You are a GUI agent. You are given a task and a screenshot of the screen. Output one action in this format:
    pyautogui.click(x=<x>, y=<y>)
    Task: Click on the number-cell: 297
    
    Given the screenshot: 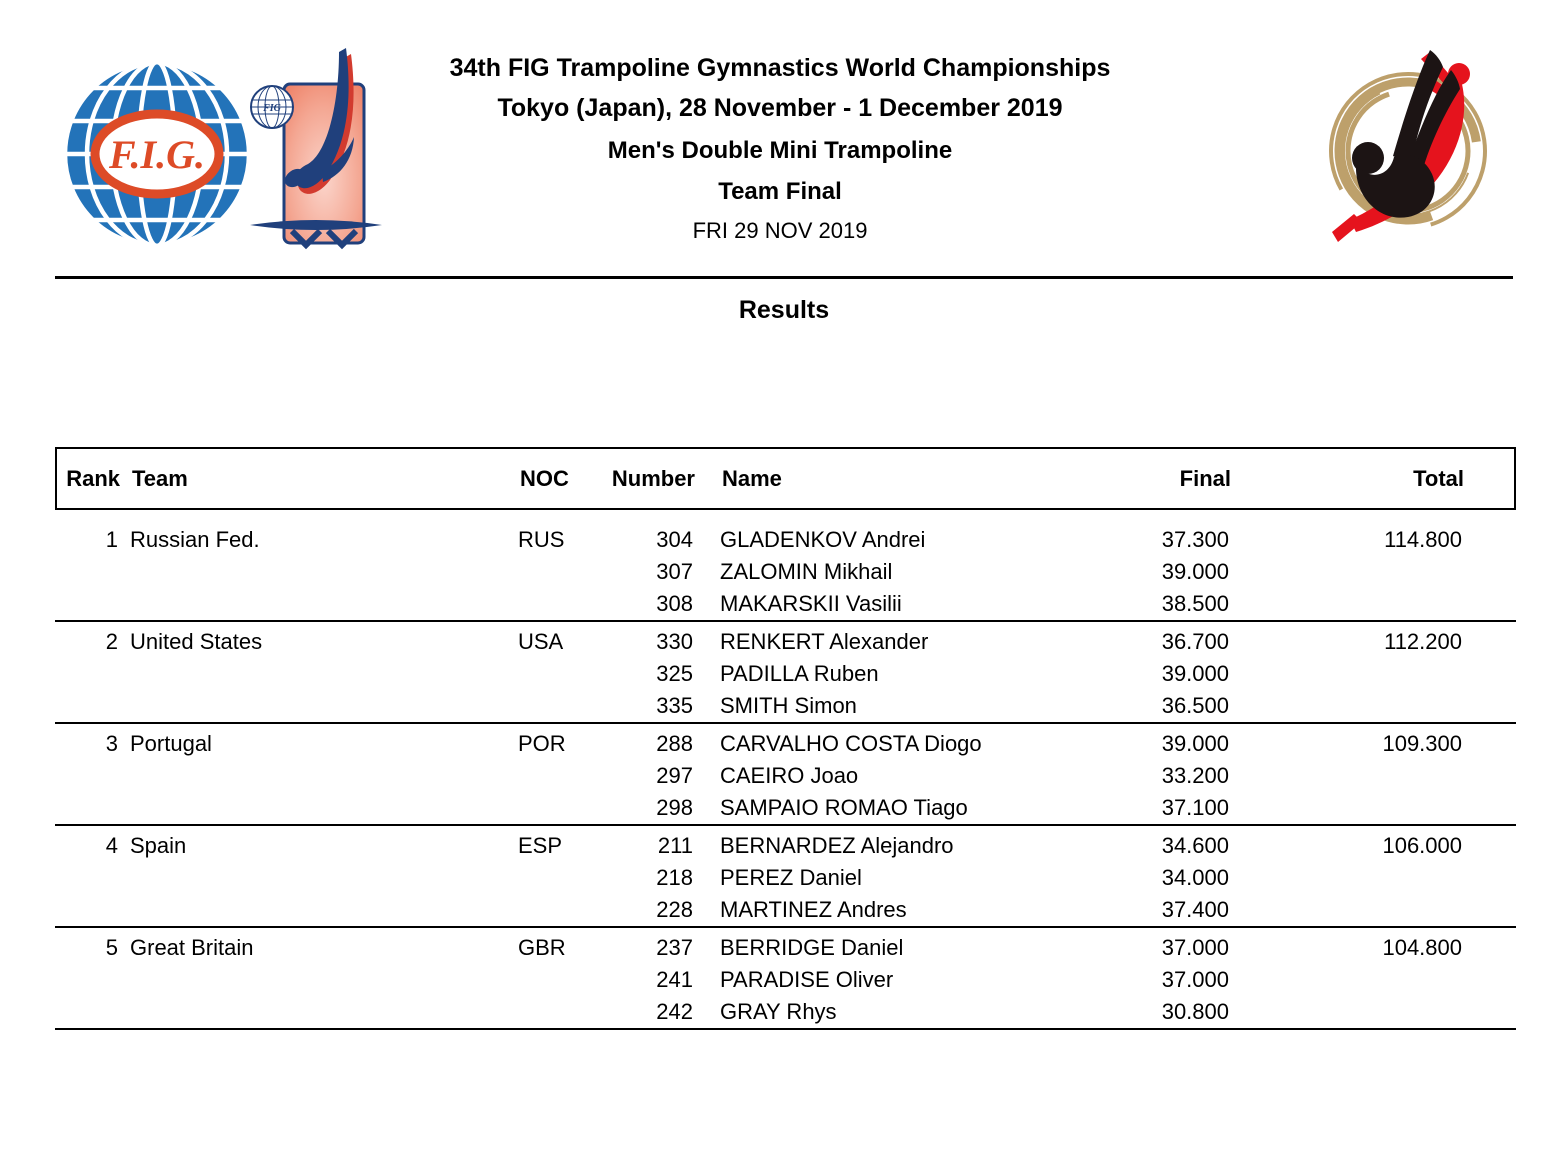 What is the action you would take?
    pyautogui.click(x=674, y=775)
    